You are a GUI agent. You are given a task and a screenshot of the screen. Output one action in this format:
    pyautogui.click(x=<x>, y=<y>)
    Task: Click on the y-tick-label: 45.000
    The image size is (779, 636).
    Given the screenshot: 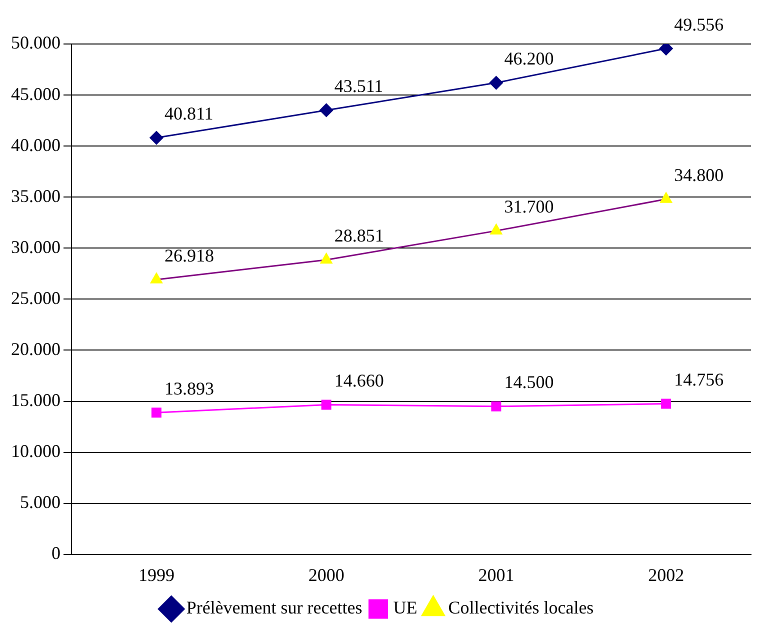 What is the action you would take?
    pyautogui.click(x=35, y=94)
    